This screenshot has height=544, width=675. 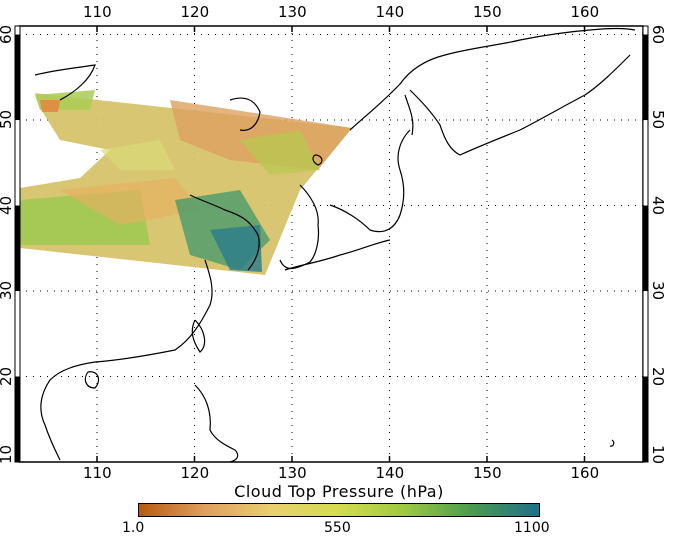 I want to click on lat-label-right: 30, so click(x=658, y=290).